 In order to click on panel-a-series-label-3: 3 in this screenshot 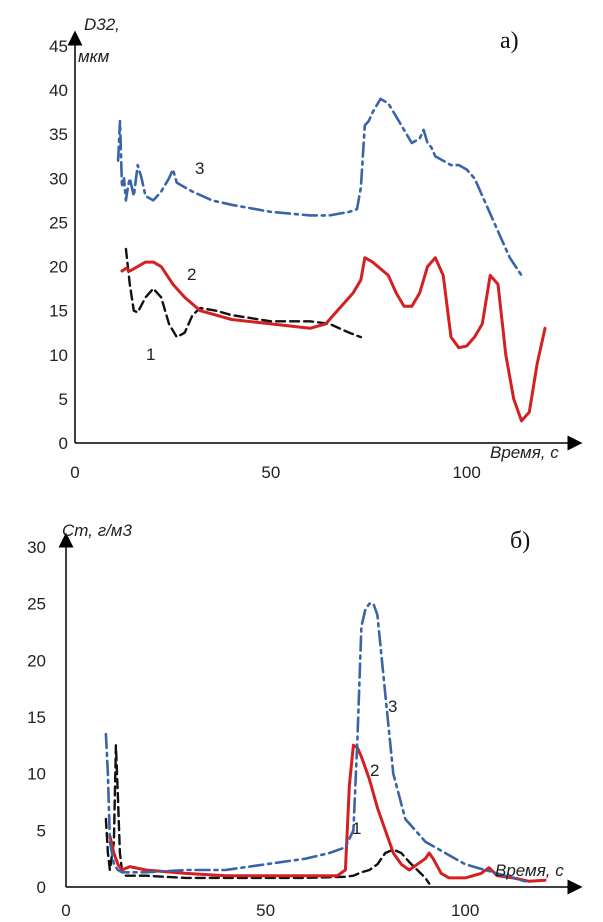, I will do `click(199, 168)`.